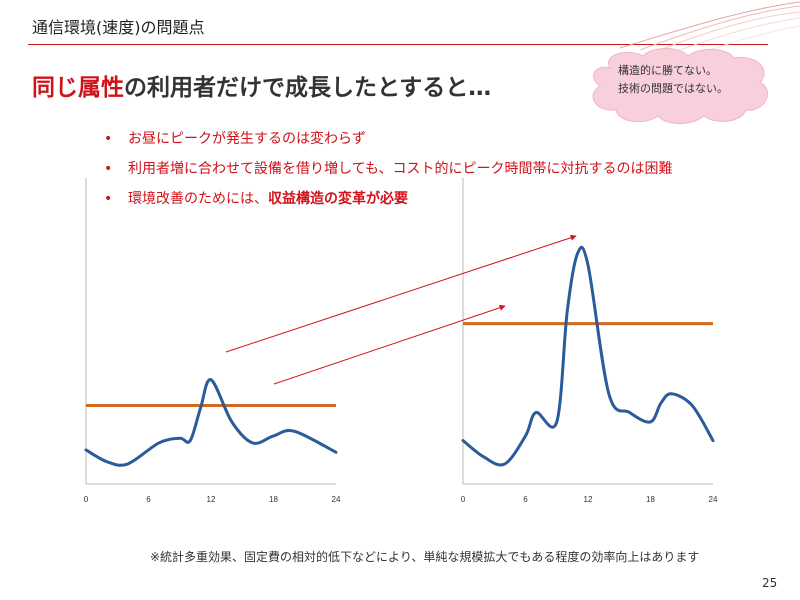 This screenshot has height=600, width=800. Describe the element at coordinates (673, 88) in the screenshot. I see `callout-line-2: 技術の問題ではない。` at that location.